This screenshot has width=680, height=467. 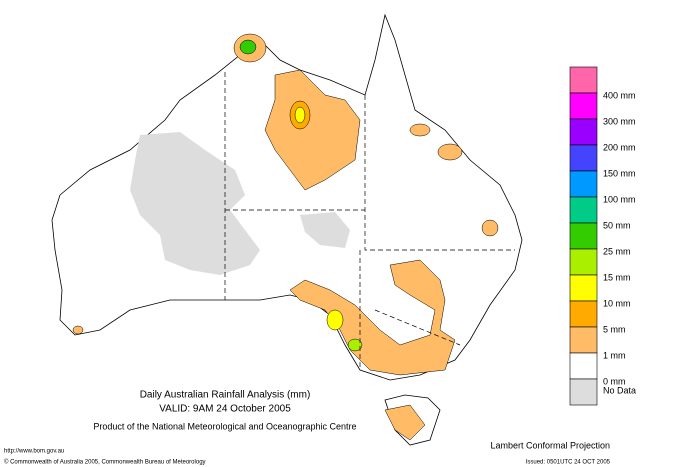 What do you see at coordinates (34, 452) in the screenshot?
I see `url: http://www.bom.gov.au` at bounding box center [34, 452].